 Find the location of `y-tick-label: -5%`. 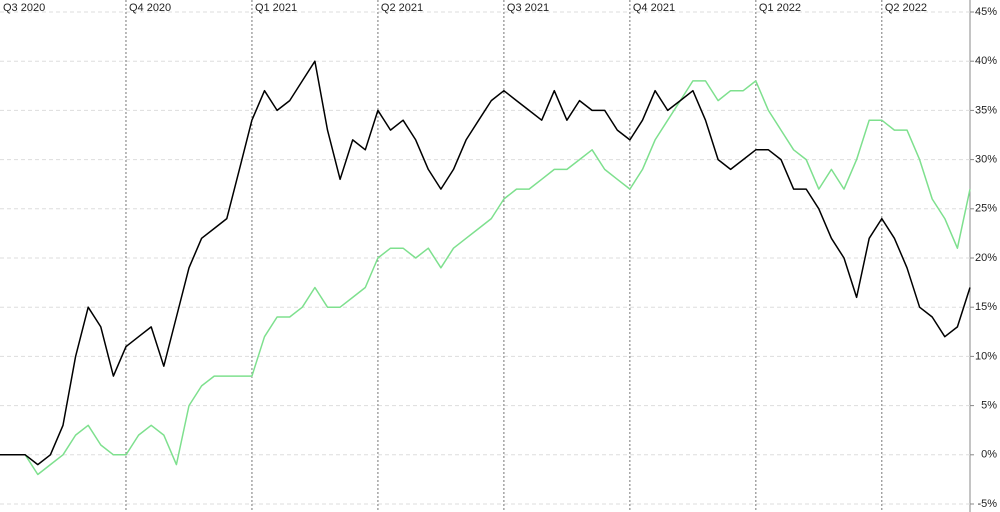

y-tick-label: -5% is located at coordinates (987, 504).